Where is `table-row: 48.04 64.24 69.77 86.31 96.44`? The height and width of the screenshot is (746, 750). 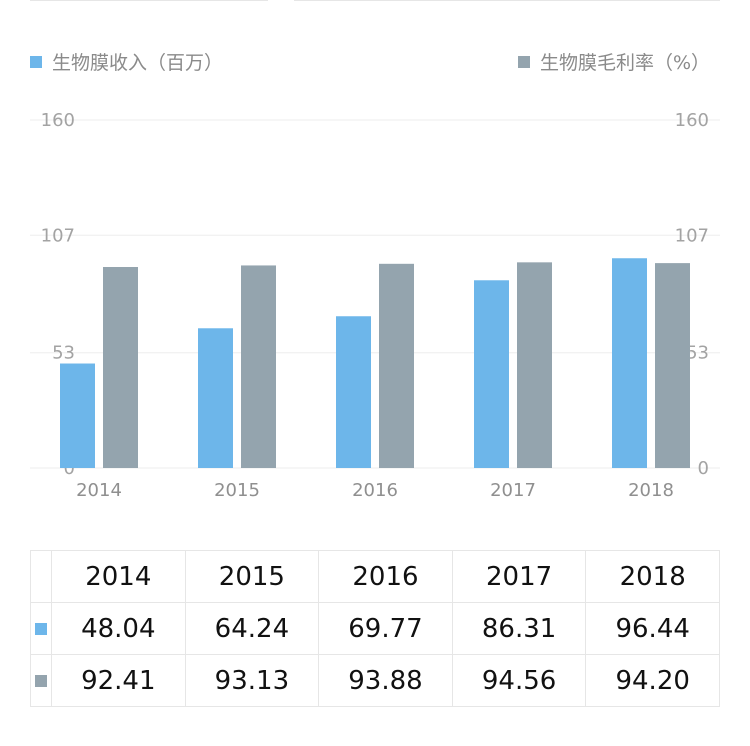 table-row: 48.04 64.24 69.77 86.31 96.44 is located at coordinates (375, 628).